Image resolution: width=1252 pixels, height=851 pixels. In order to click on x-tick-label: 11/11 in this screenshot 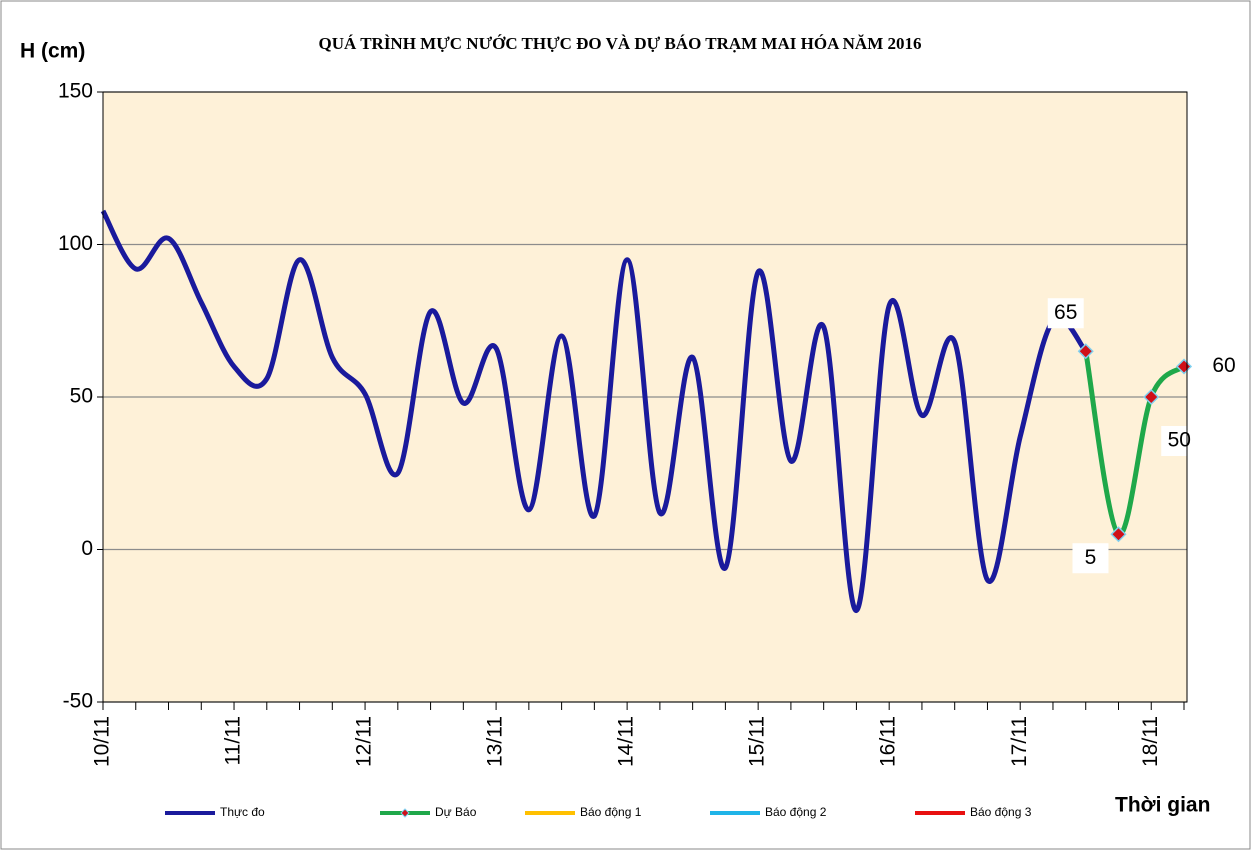, I will do `click(233, 740)`.